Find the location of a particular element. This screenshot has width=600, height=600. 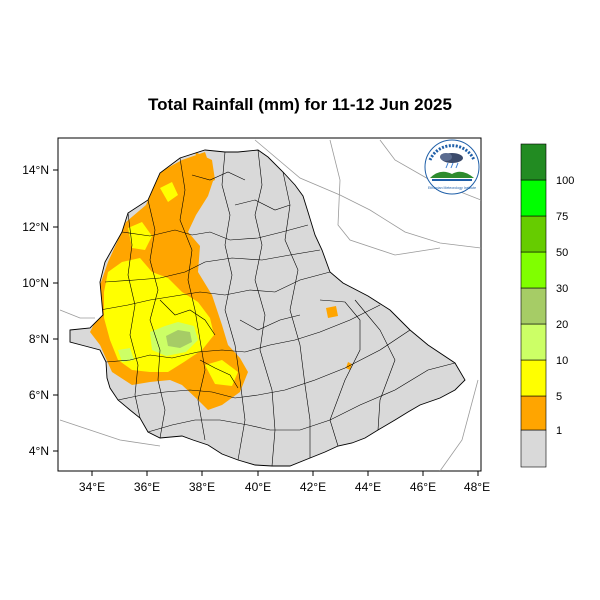

lon-label: 36°E is located at coordinates (147, 487).